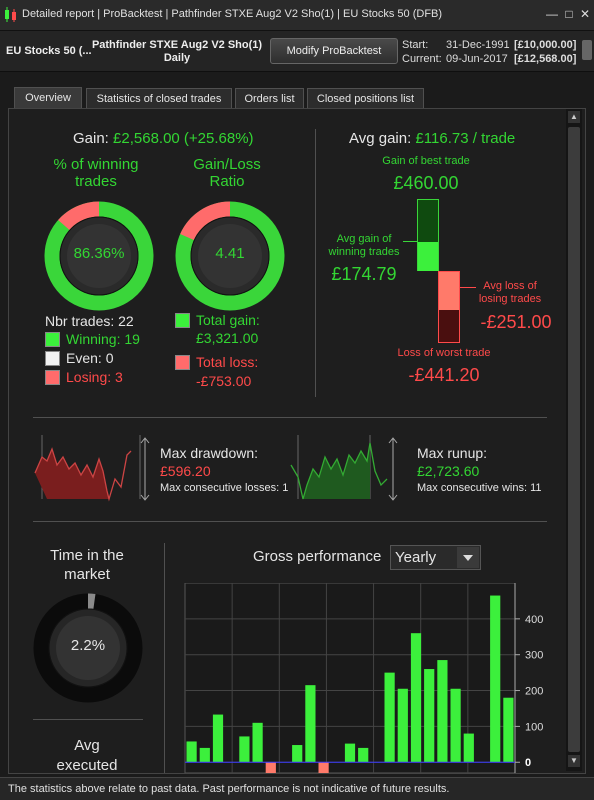  Describe the element at coordinates (364, 274) in the screenshot. I see `avg-win-value: £174.79` at that location.